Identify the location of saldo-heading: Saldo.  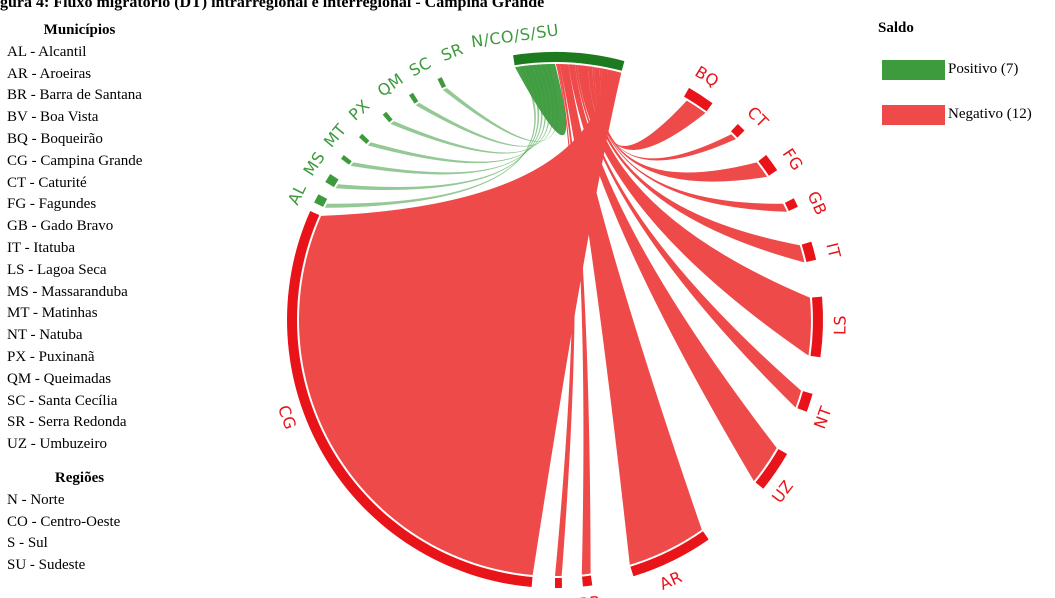
(896, 28).